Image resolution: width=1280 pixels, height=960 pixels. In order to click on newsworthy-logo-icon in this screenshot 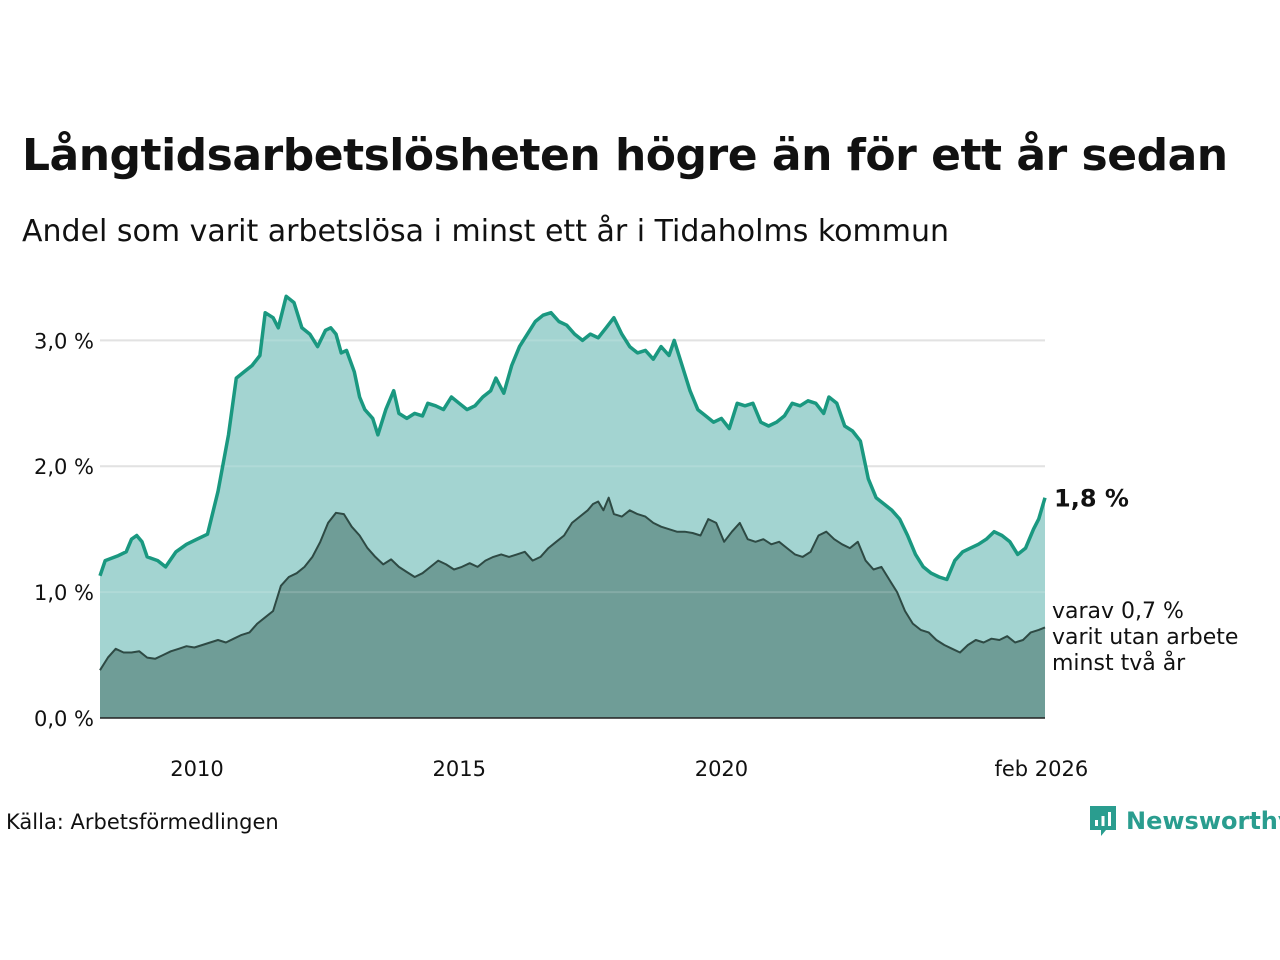, I will do `click(1103, 821)`.